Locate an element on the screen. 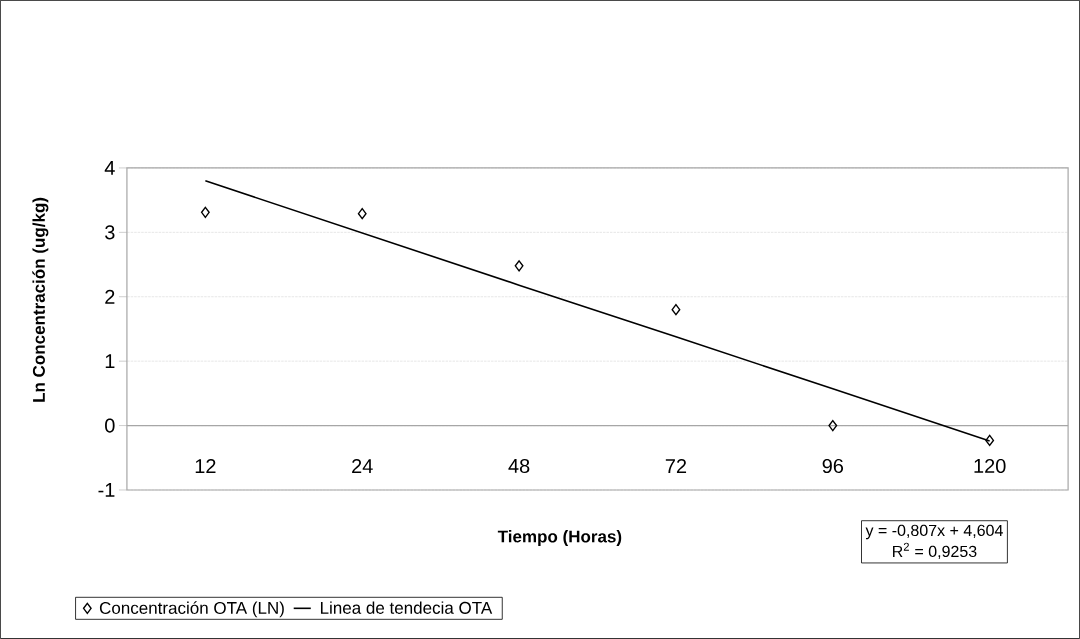 This screenshot has width=1080, height=639. y-tick-label: 4 is located at coordinates (109, 168).